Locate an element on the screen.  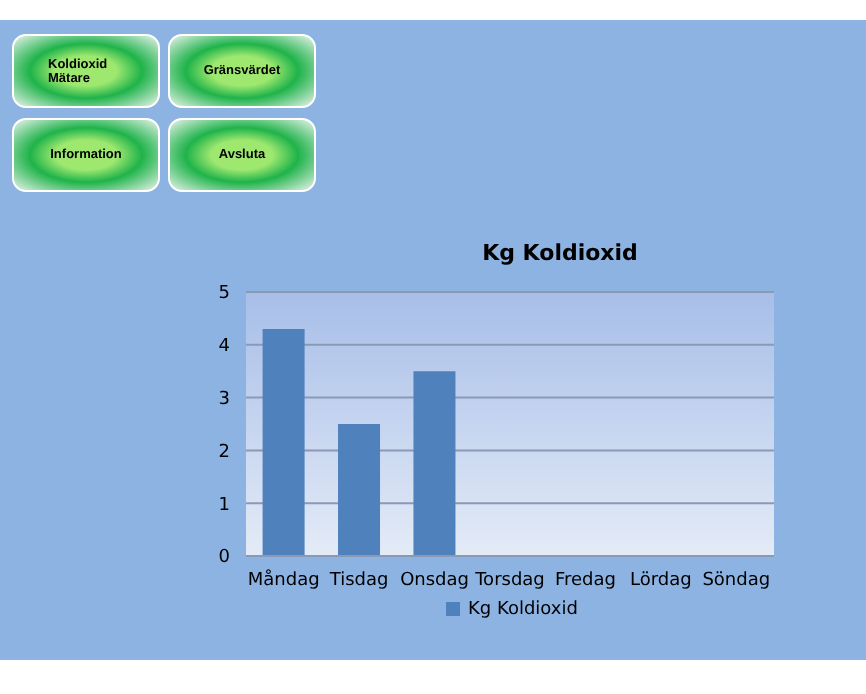
chart-title: Kg Koldioxid is located at coordinates (560, 253).